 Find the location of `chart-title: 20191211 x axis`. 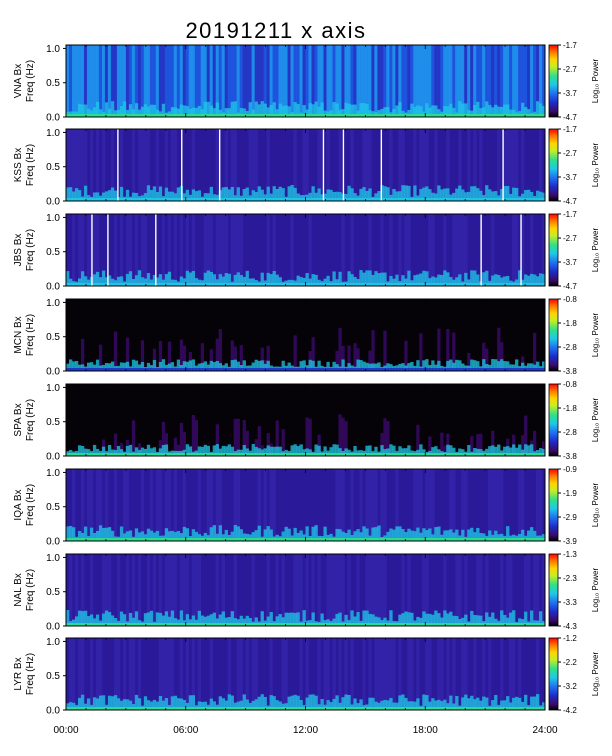

chart-title: 20191211 x axis is located at coordinates (275, 30).